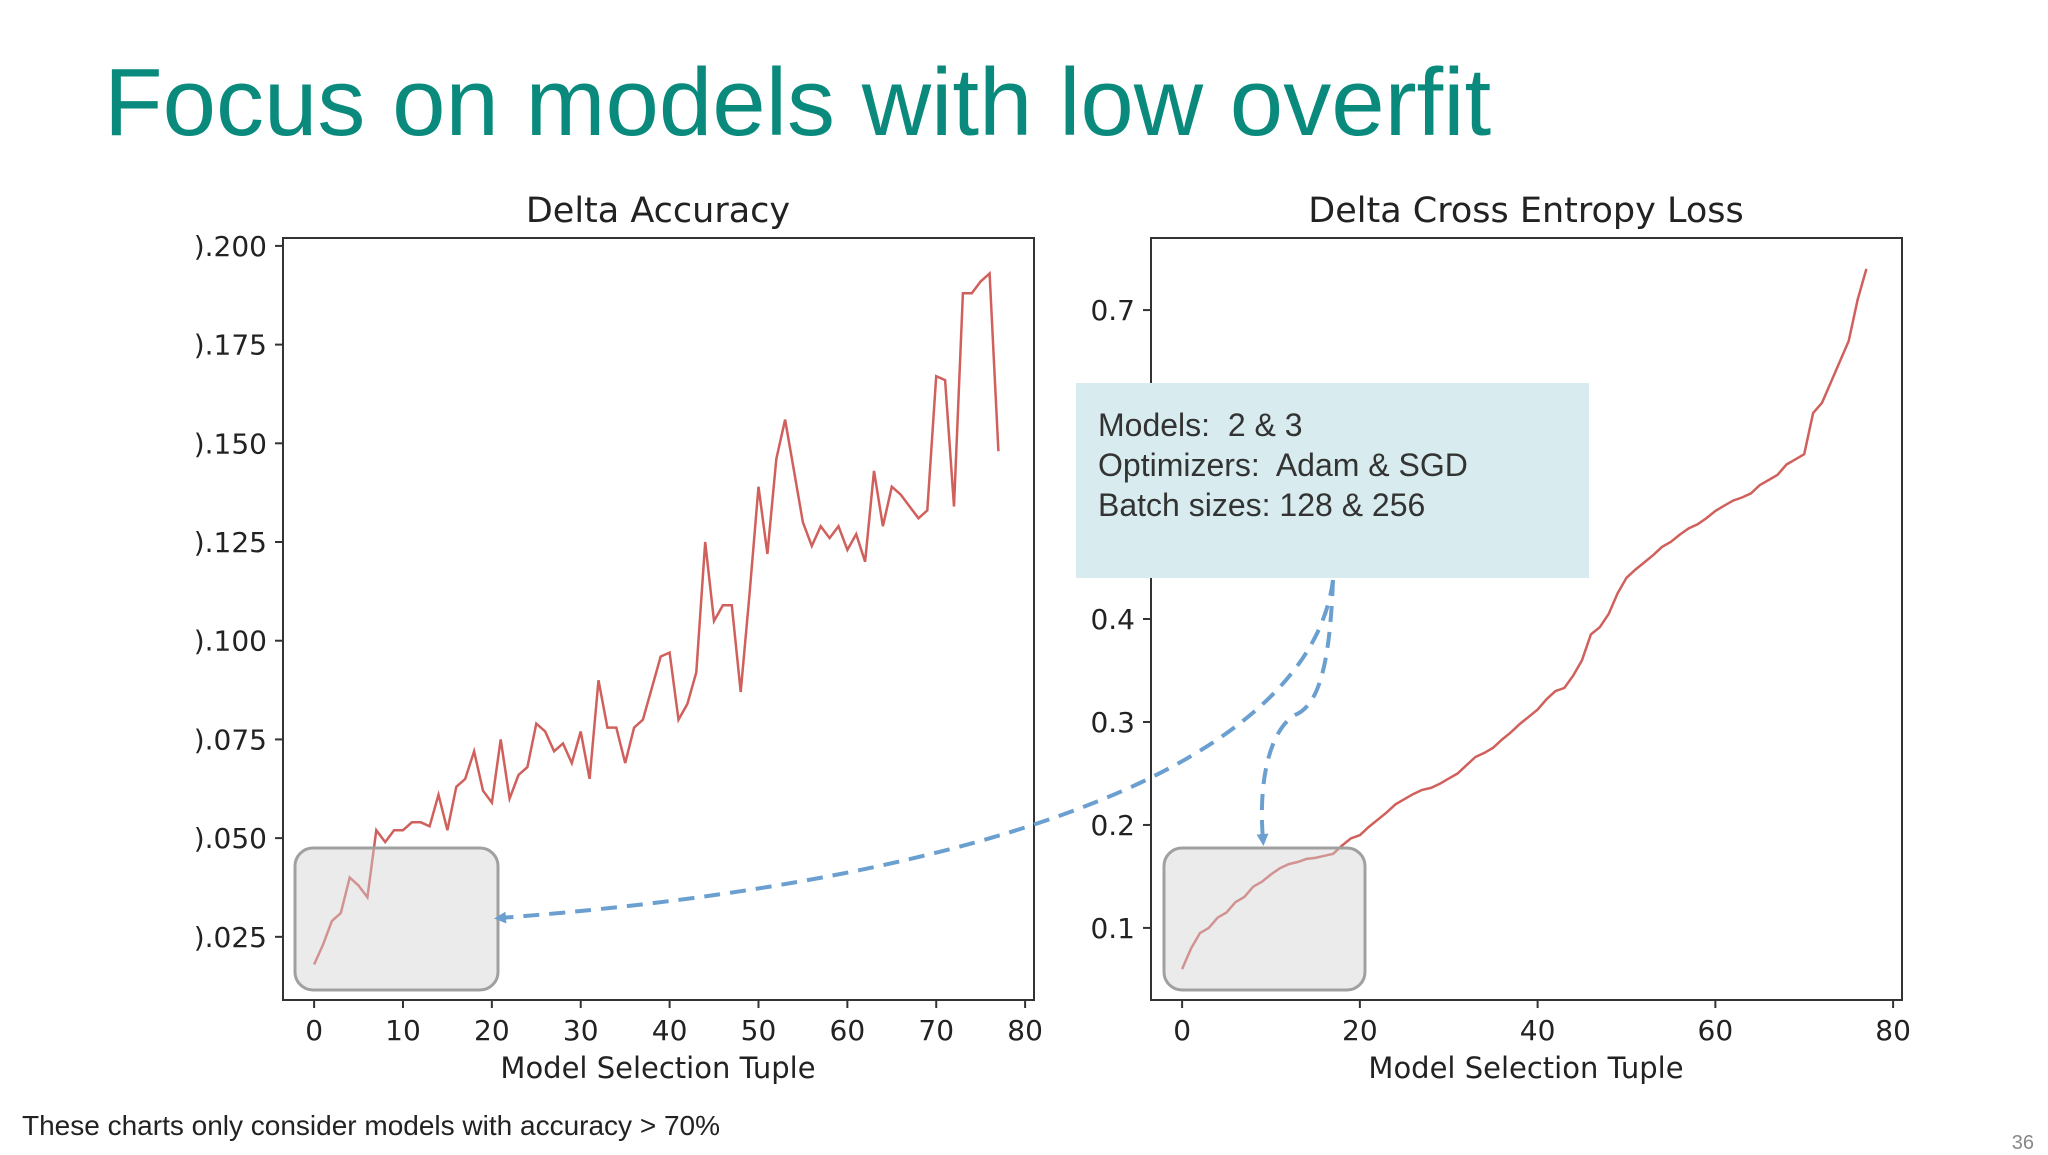  Describe the element at coordinates (238, 592) in the screenshot. I see `accuracy-y-ticks: ).025 ).050 ).075 ).100 ).125 ).150 ).175 ).200` at that location.